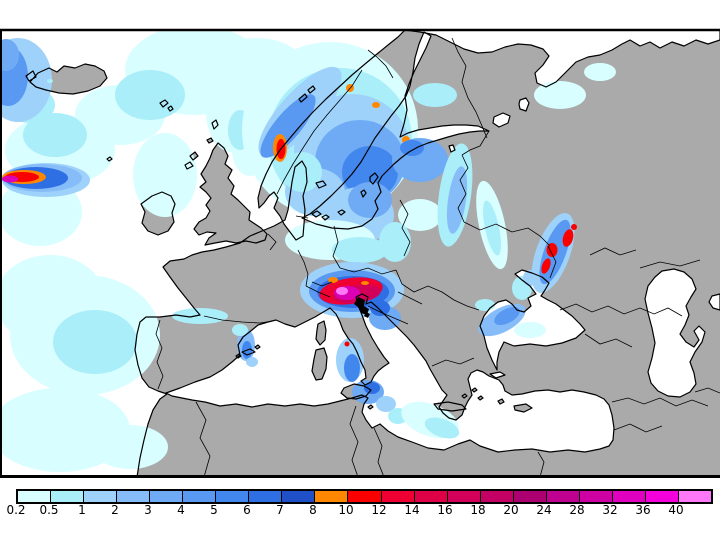 The width and height of the screenshot is (720, 540). I want to click on colorbar-label: 0.5, so click(49, 510).